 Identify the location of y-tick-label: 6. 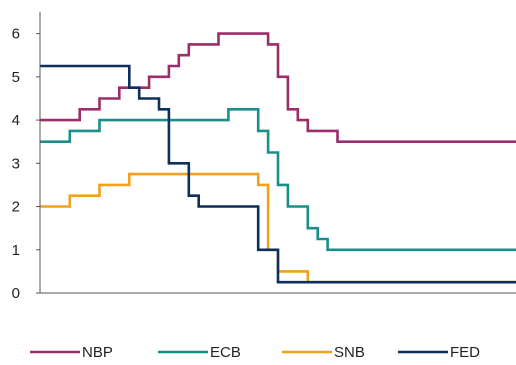
(16, 34).